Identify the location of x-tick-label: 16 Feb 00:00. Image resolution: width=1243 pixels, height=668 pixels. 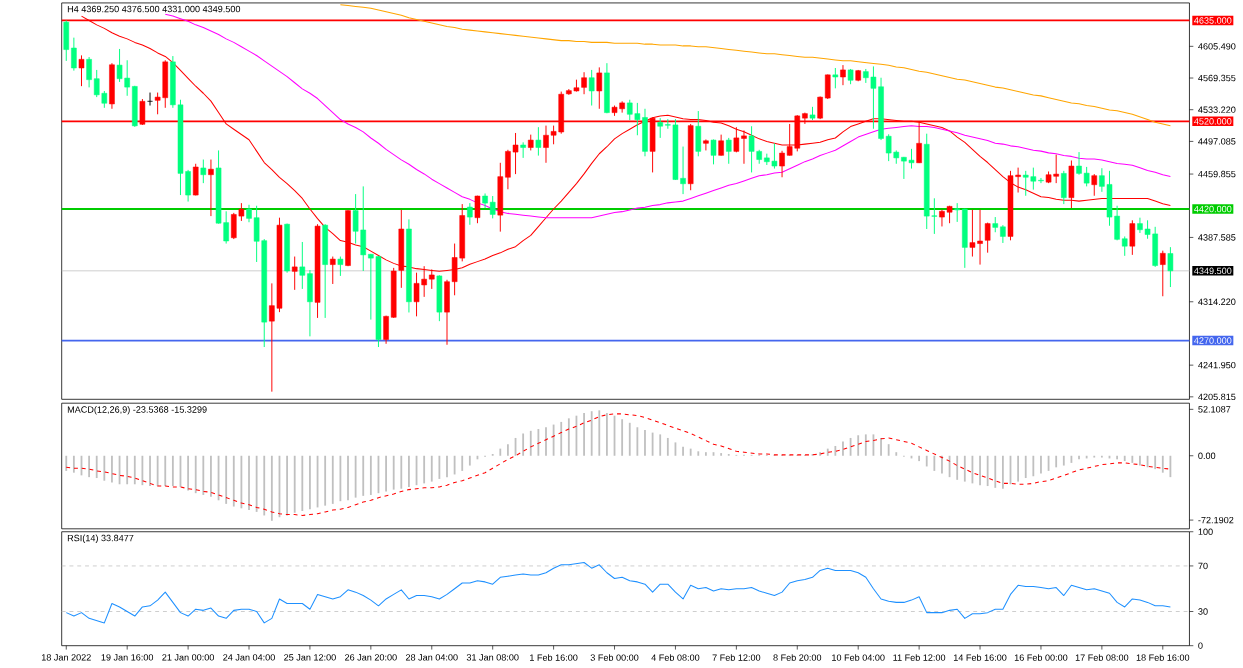
(1041, 657).